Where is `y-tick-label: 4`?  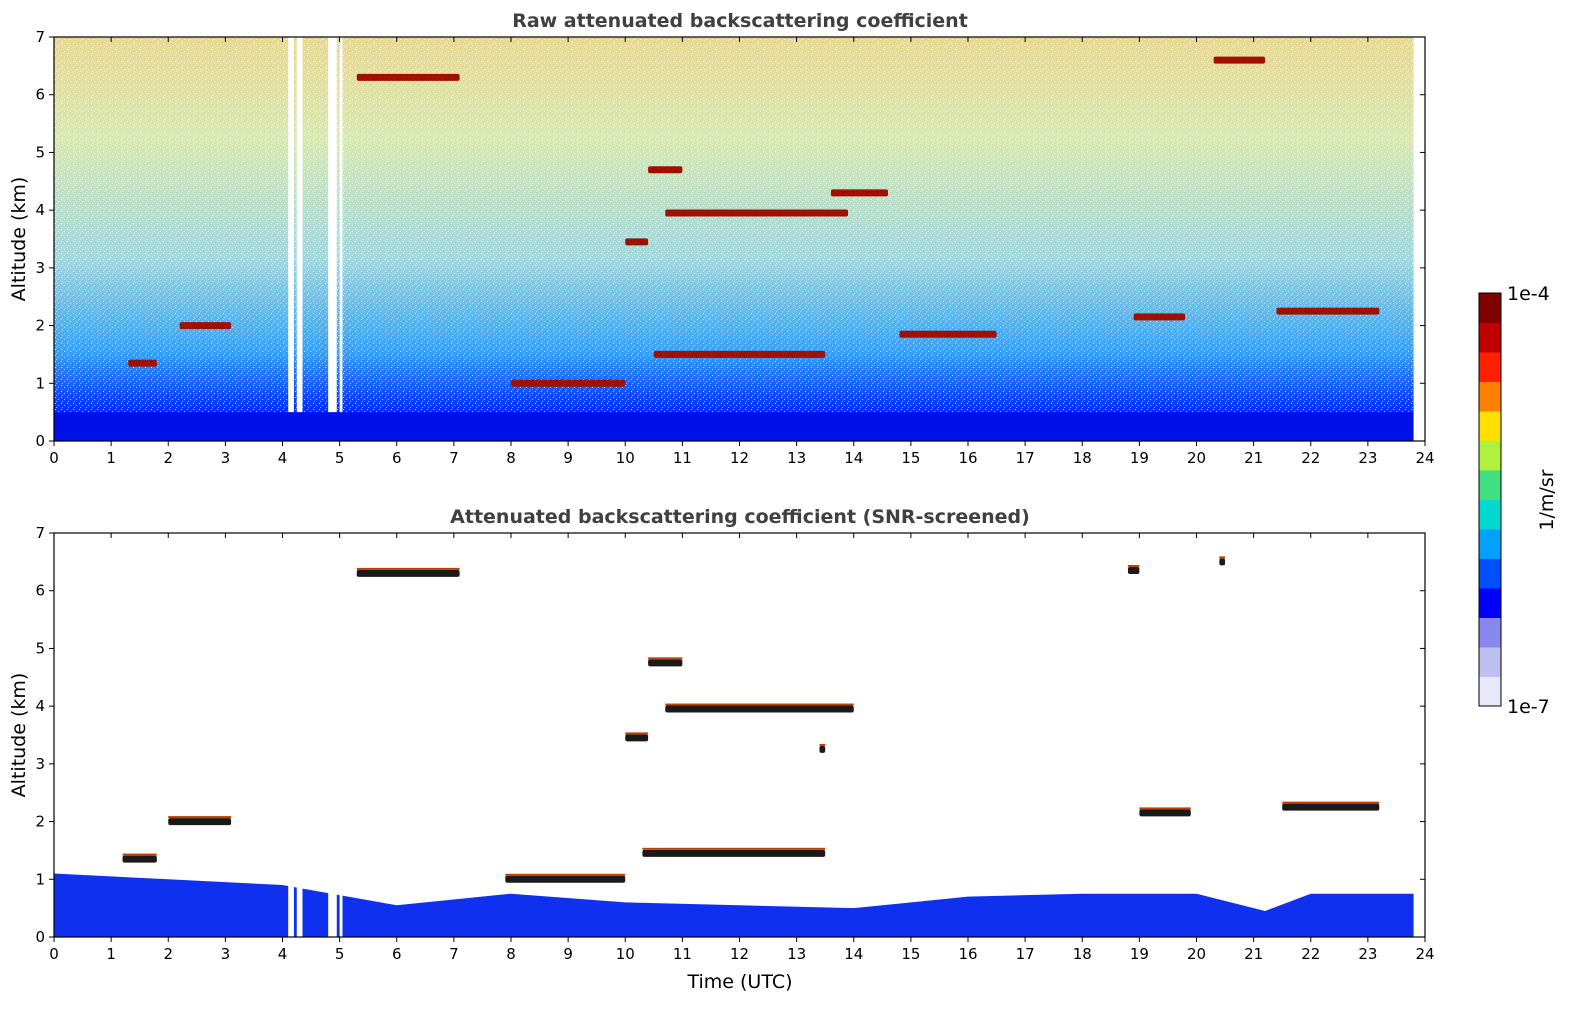
y-tick-label: 4 is located at coordinates (40, 706).